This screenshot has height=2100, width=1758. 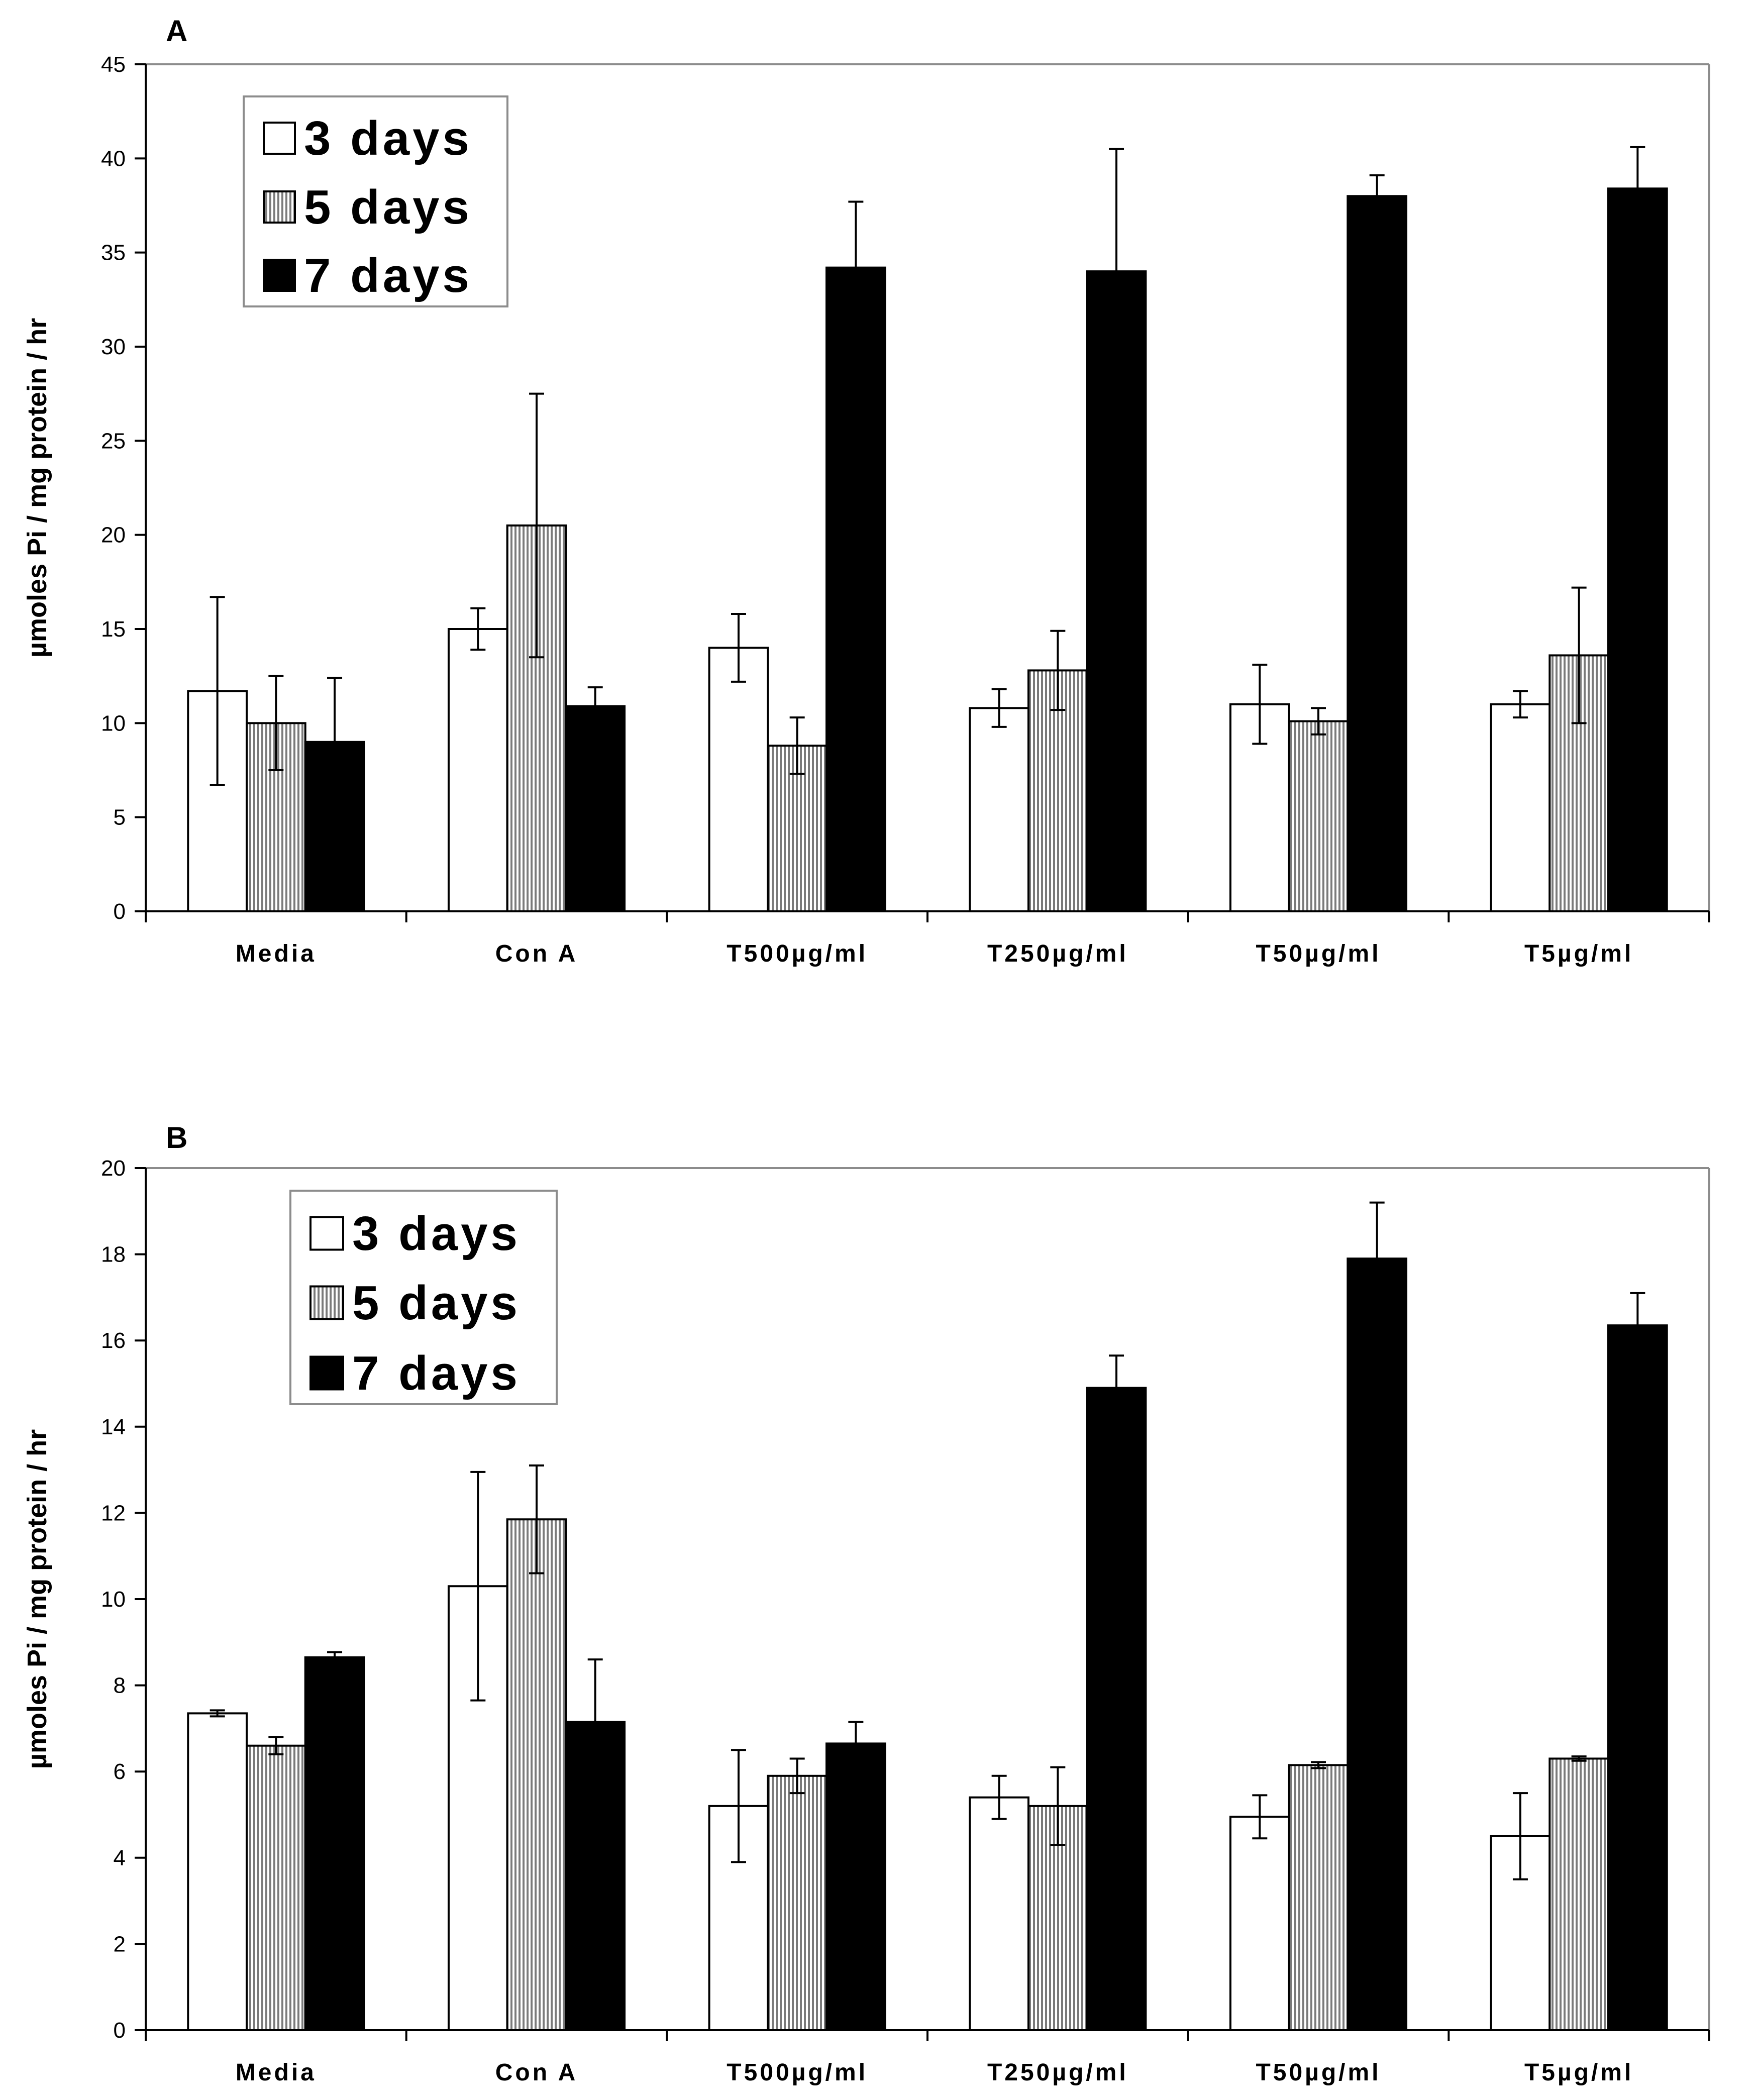 I want to click on y-tick-label: 18, so click(x=113, y=1254).